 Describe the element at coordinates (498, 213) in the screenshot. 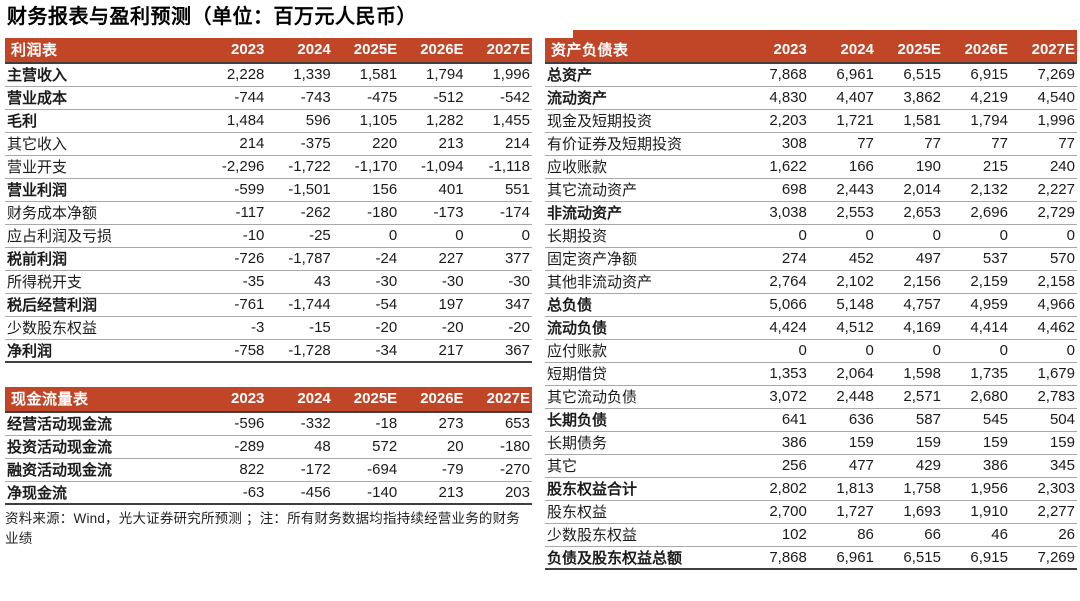

I see `cell-value: -174` at that location.